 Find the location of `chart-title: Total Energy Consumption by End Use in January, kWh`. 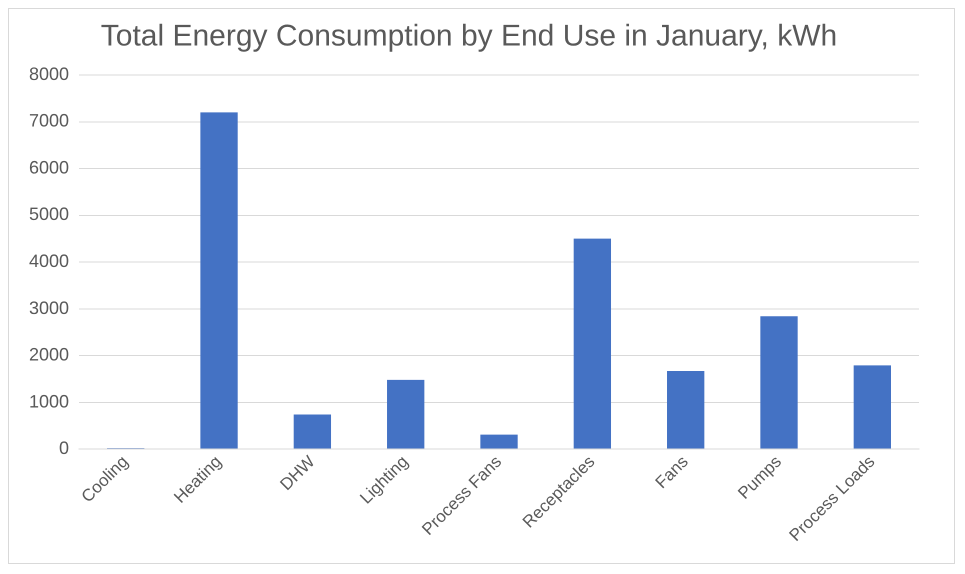

chart-title: Total Energy Consumption by End Use in January, kWh is located at coordinates (469, 35).